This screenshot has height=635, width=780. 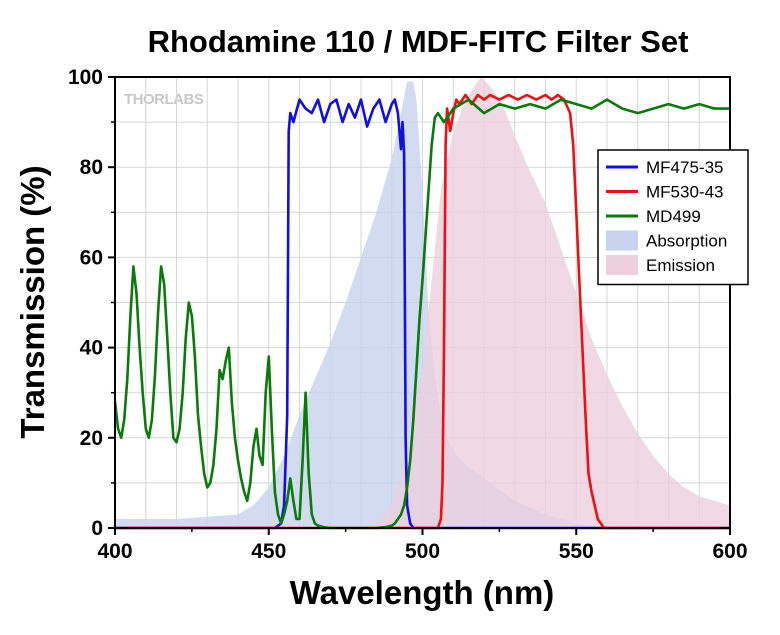 I want to click on legend-label-mf475-35: MF475-35, so click(x=684, y=167).